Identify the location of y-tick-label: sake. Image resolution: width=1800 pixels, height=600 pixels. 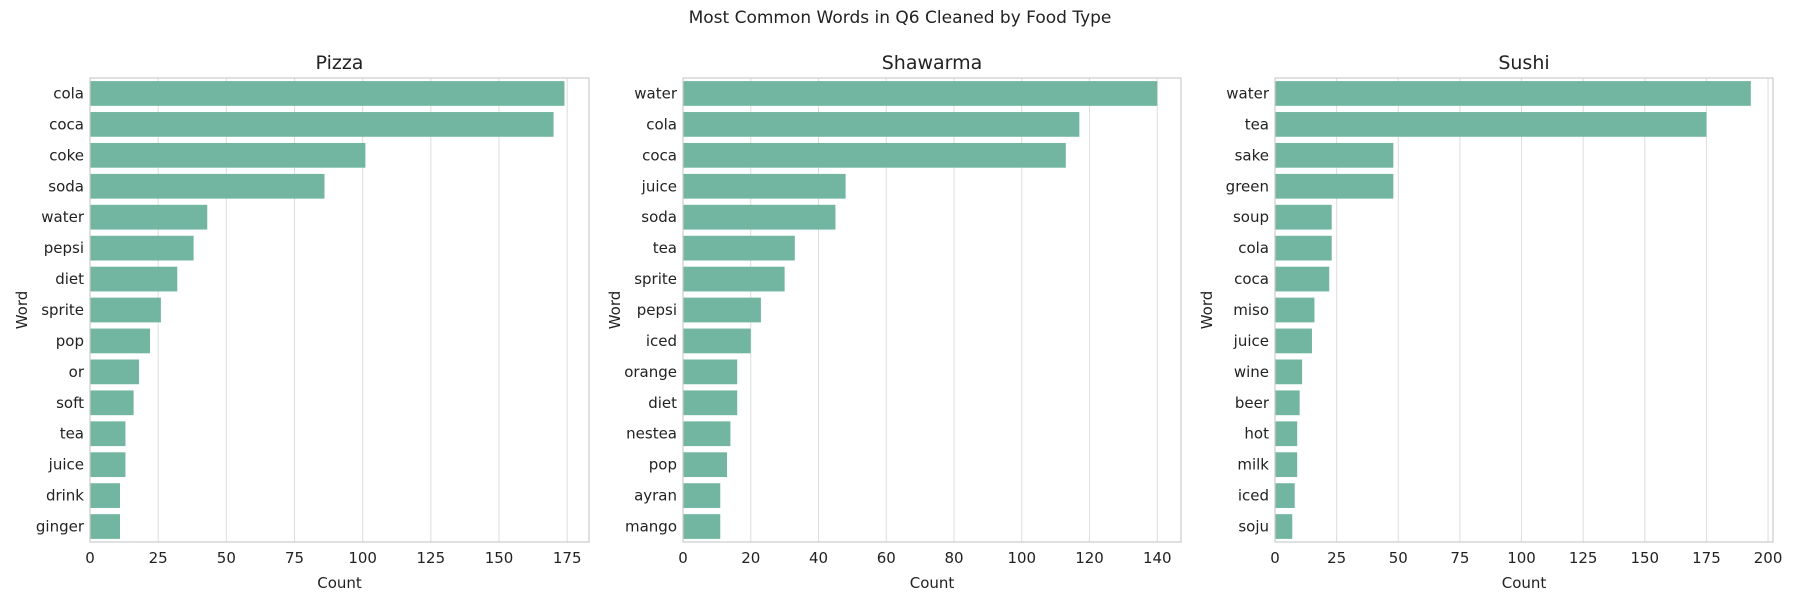
(1252, 155).